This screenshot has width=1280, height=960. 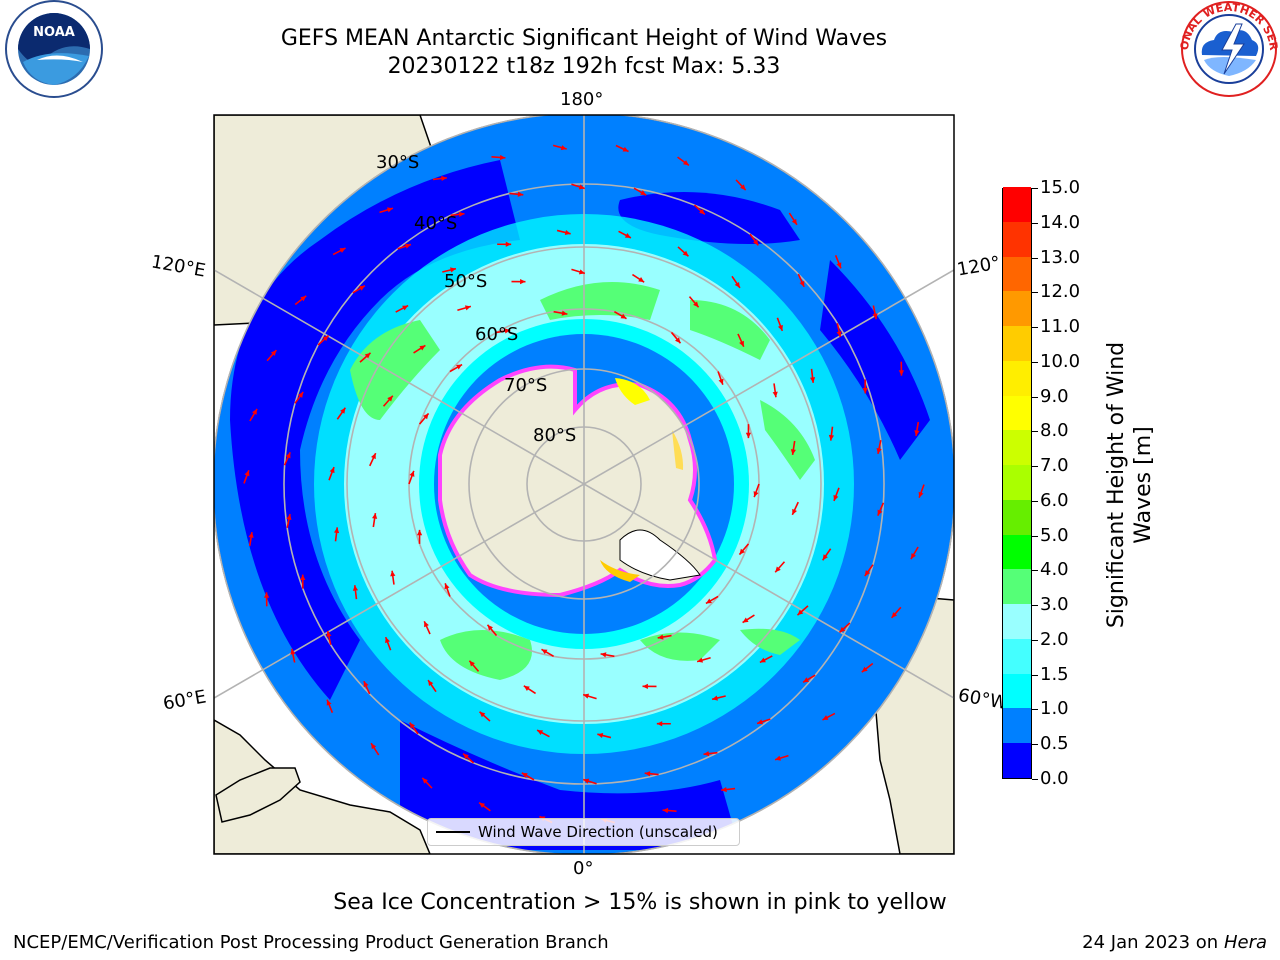 What do you see at coordinates (398, 162) in the screenshot?
I see `lat-label-30s: 30°S` at bounding box center [398, 162].